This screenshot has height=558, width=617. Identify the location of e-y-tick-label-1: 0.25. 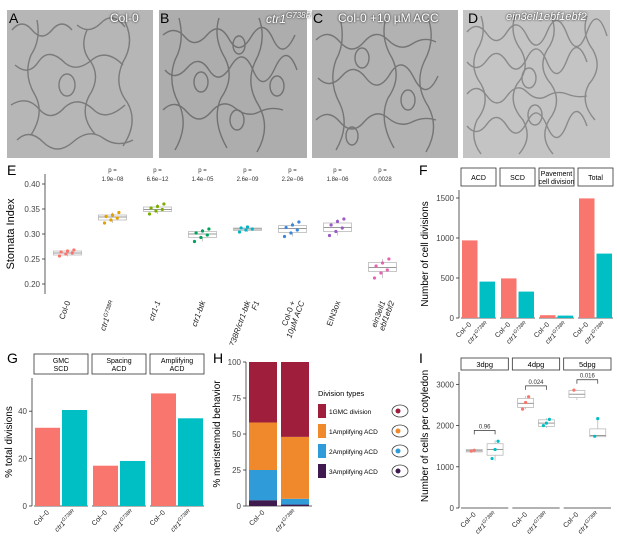
(32, 259).